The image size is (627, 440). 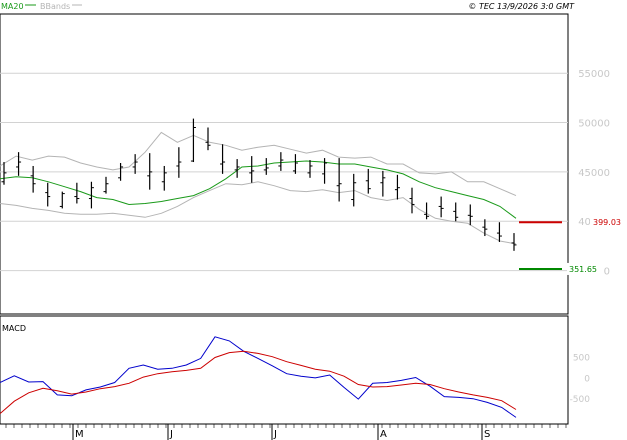 I want to click on resistance-label: 399.03, so click(x=607, y=222).